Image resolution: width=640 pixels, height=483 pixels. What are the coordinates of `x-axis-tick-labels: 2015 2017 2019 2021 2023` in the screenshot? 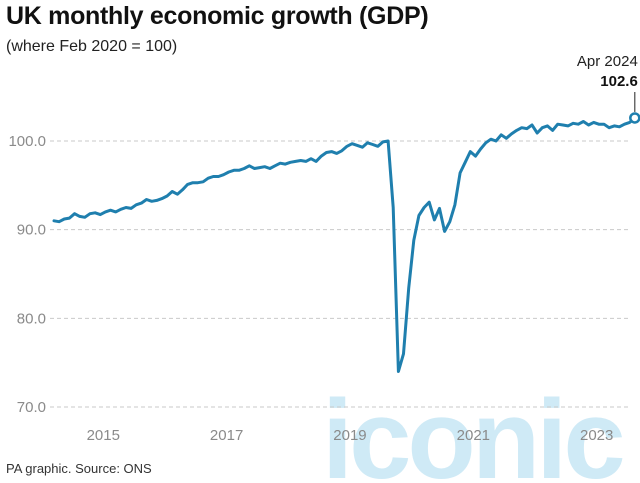 It's located at (350, 435).